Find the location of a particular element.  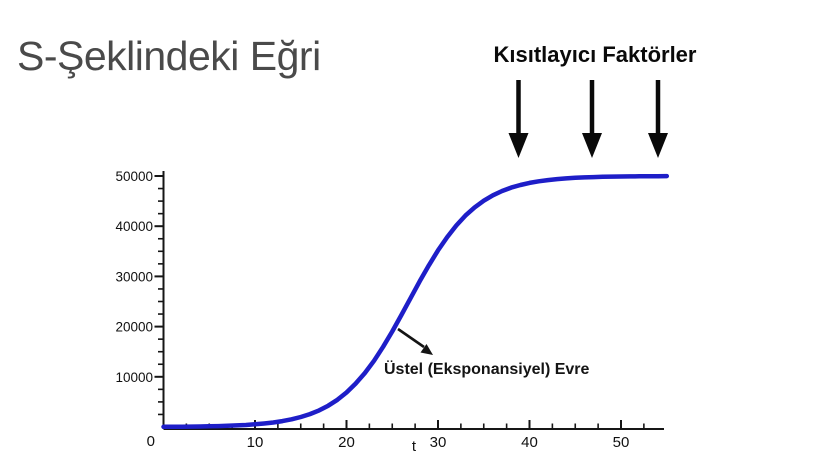

limiting-factors-label: Kısıtlayıcı Faktörler is located at coordinates (595, 54).